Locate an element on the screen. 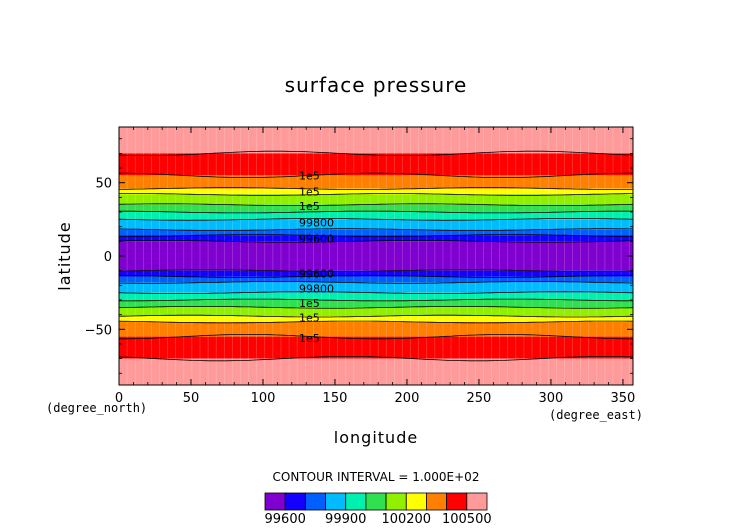 This screenshot has width=752, height=532. colorbar-label: 99900 is located at coordinates (345, 519).